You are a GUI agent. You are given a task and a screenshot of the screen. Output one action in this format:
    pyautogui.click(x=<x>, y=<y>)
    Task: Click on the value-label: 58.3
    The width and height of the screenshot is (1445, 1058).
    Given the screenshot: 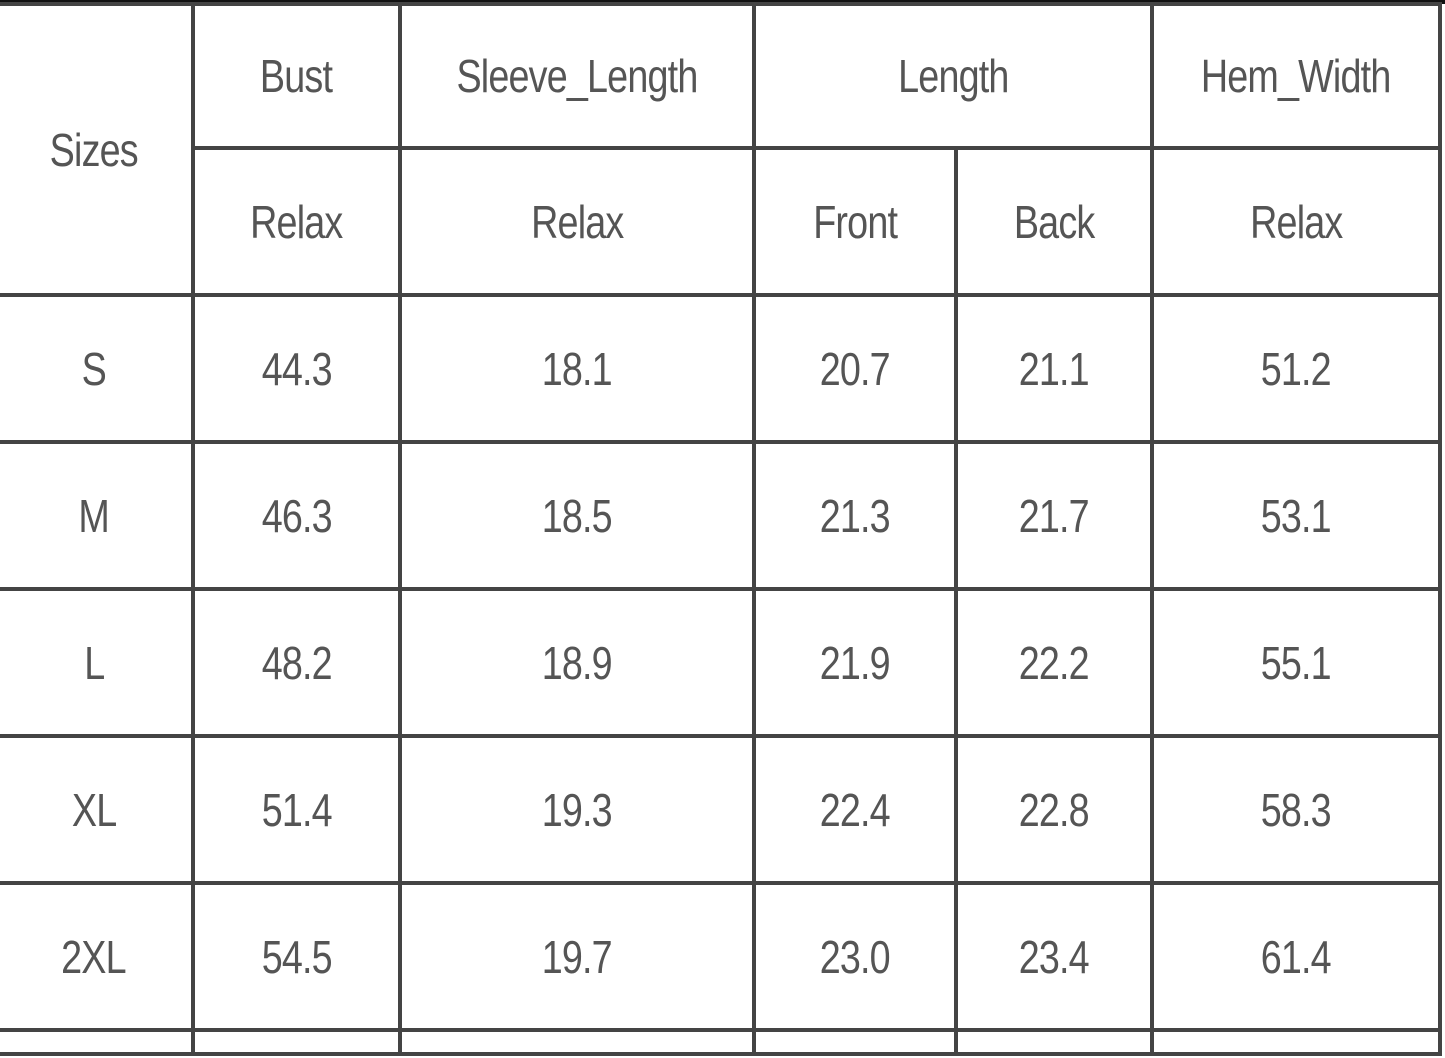 What is the action you would take?
    pyautogui.click(x=1296, y=809)
    